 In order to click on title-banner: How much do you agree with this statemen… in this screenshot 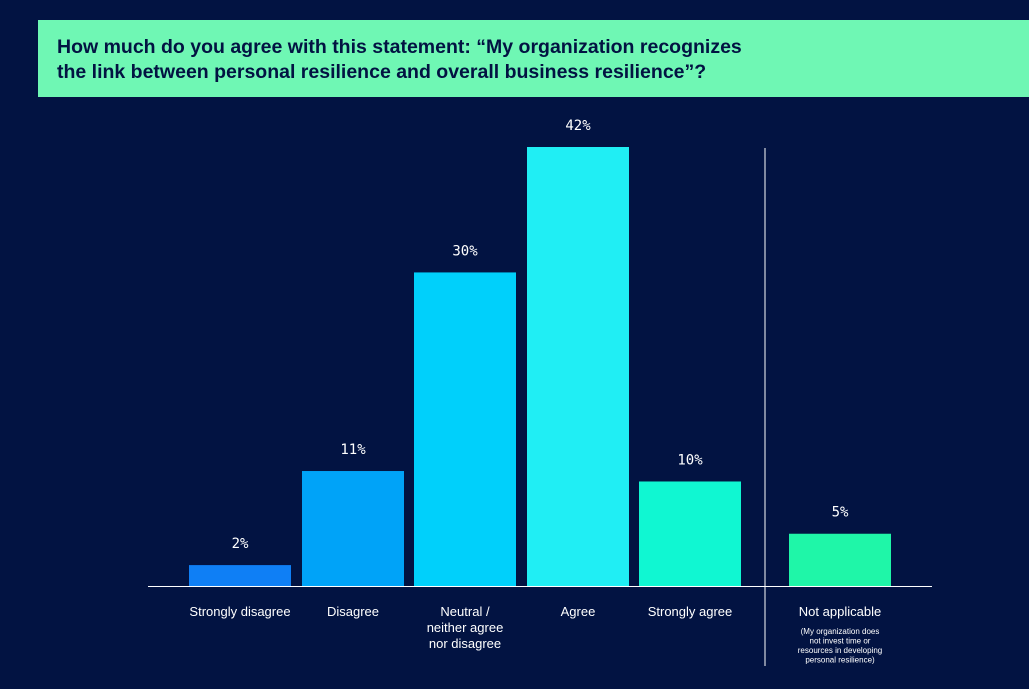, I will do `click(533, 58)`.